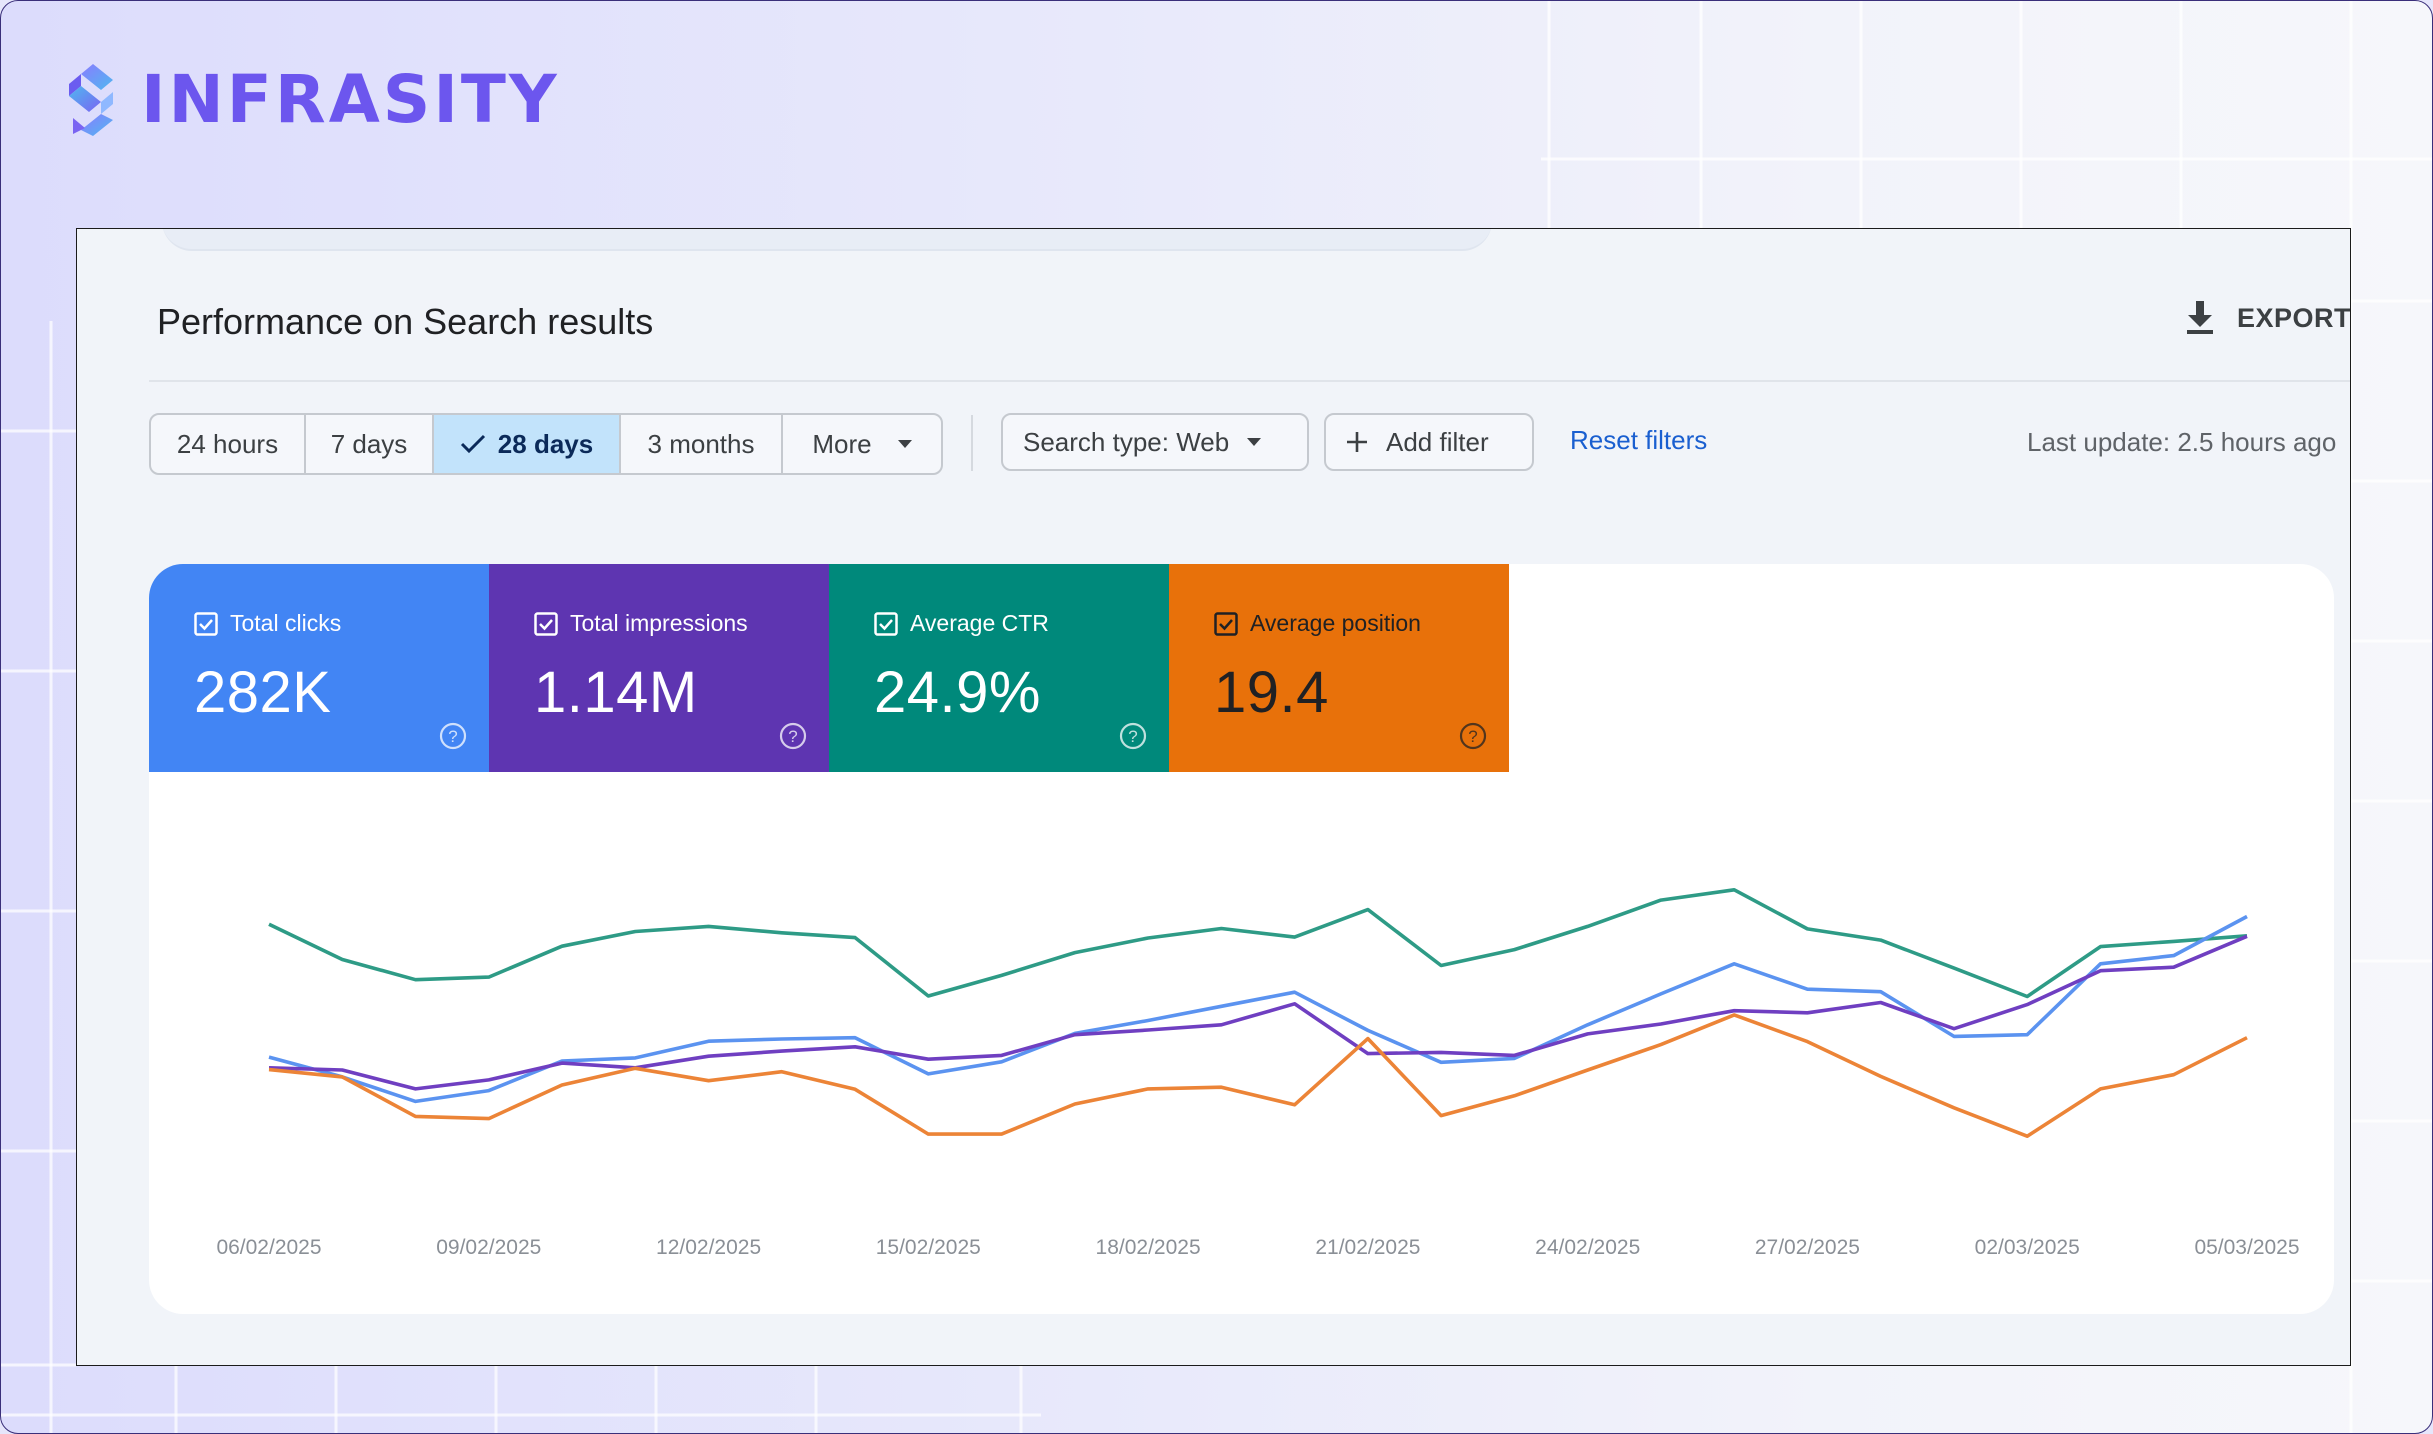  I want to click on header-divider, so click(1249, 381).